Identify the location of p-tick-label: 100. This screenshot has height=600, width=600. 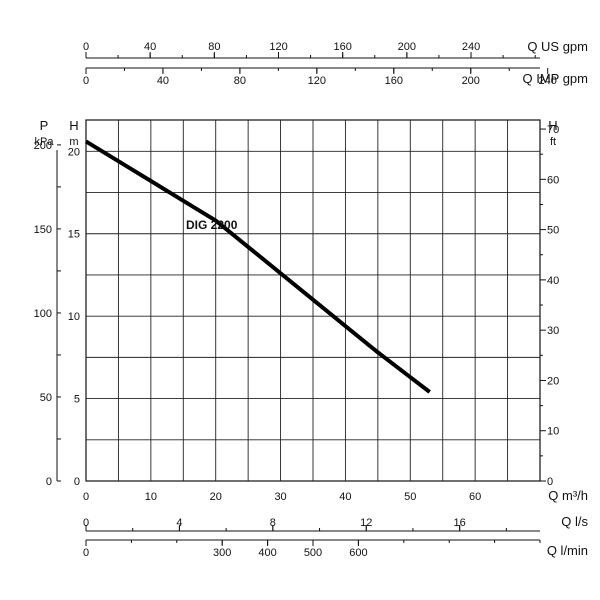
(43, 314).